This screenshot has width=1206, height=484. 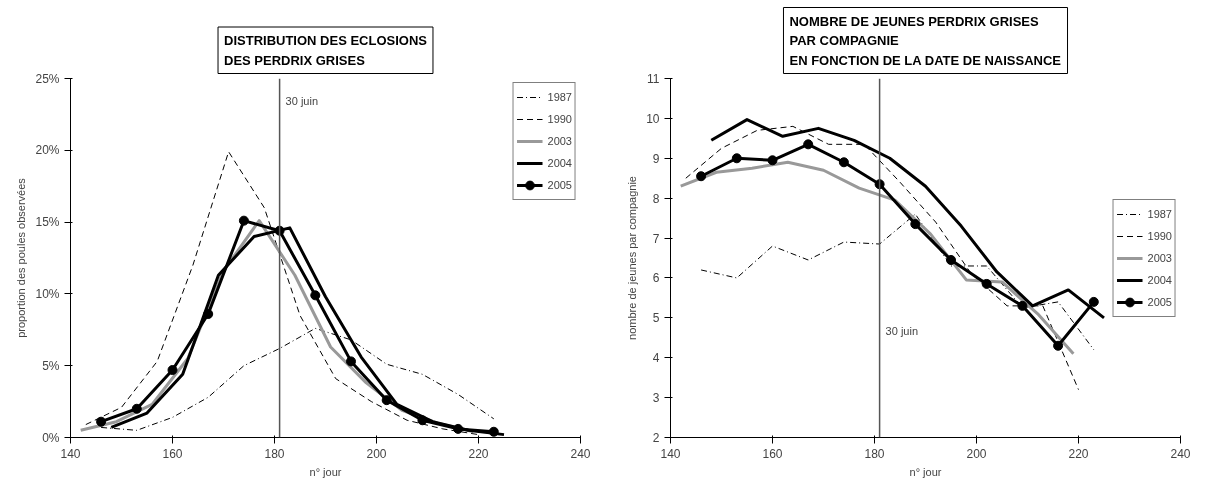 What do you see at coordinates (51, 365) in the screenshot?
I see `y-tick-label: 5%` at bounding box center [51, 365].